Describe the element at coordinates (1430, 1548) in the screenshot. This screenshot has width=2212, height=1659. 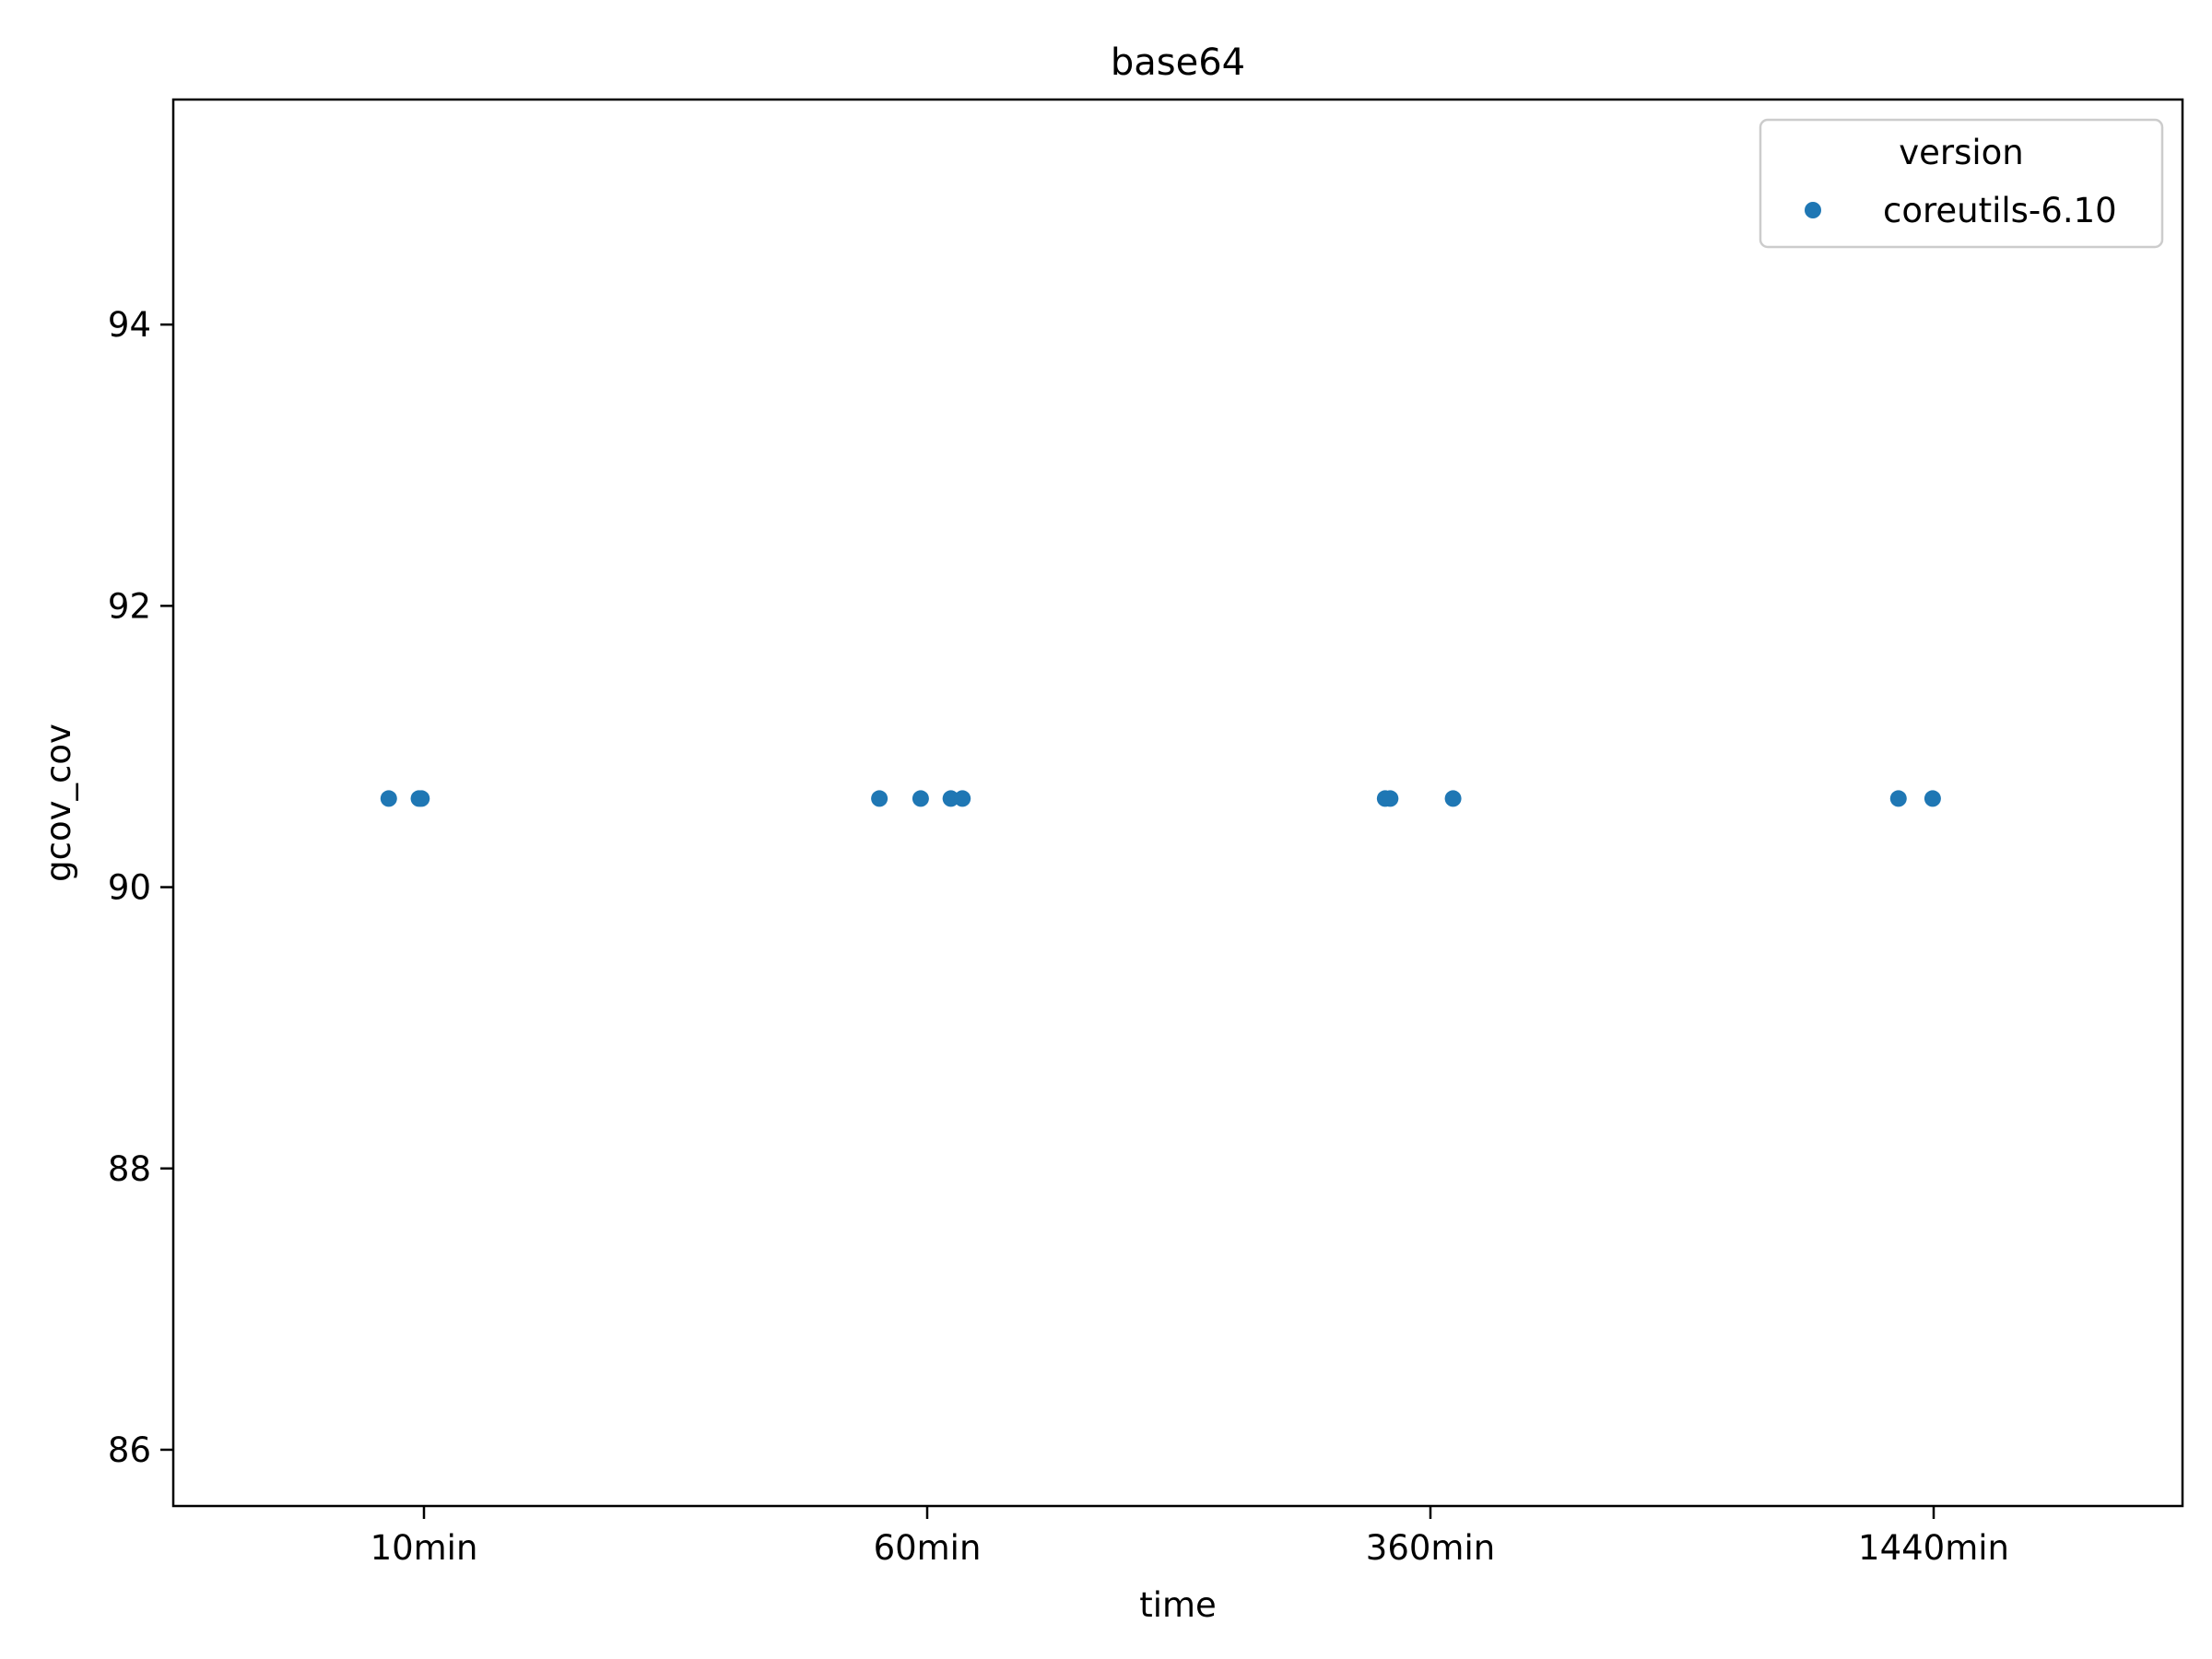
I see `x-tick-label: 360min` at that location.